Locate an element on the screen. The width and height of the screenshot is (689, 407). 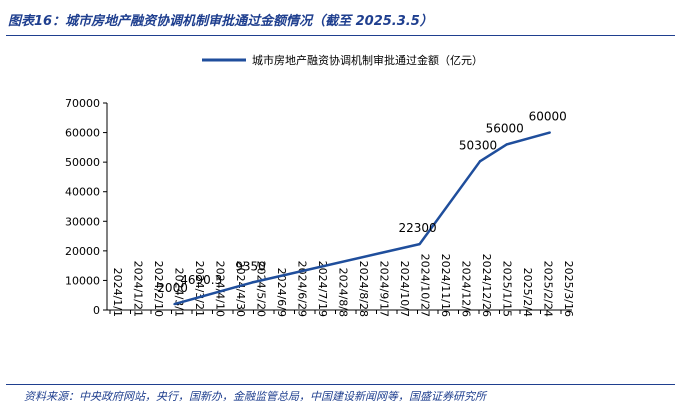
legend: 城市房地产融资协调机制审批通过金额（亿元） is located at coordinates (342, 60).